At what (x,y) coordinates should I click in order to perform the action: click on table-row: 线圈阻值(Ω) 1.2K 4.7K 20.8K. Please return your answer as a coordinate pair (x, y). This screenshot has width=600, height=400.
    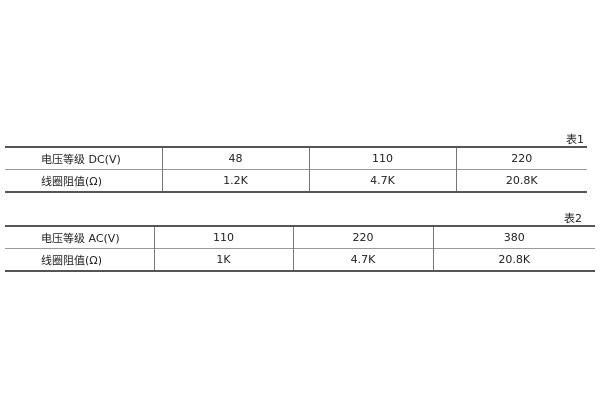
    Looking at the image, I should click on (296, 180).